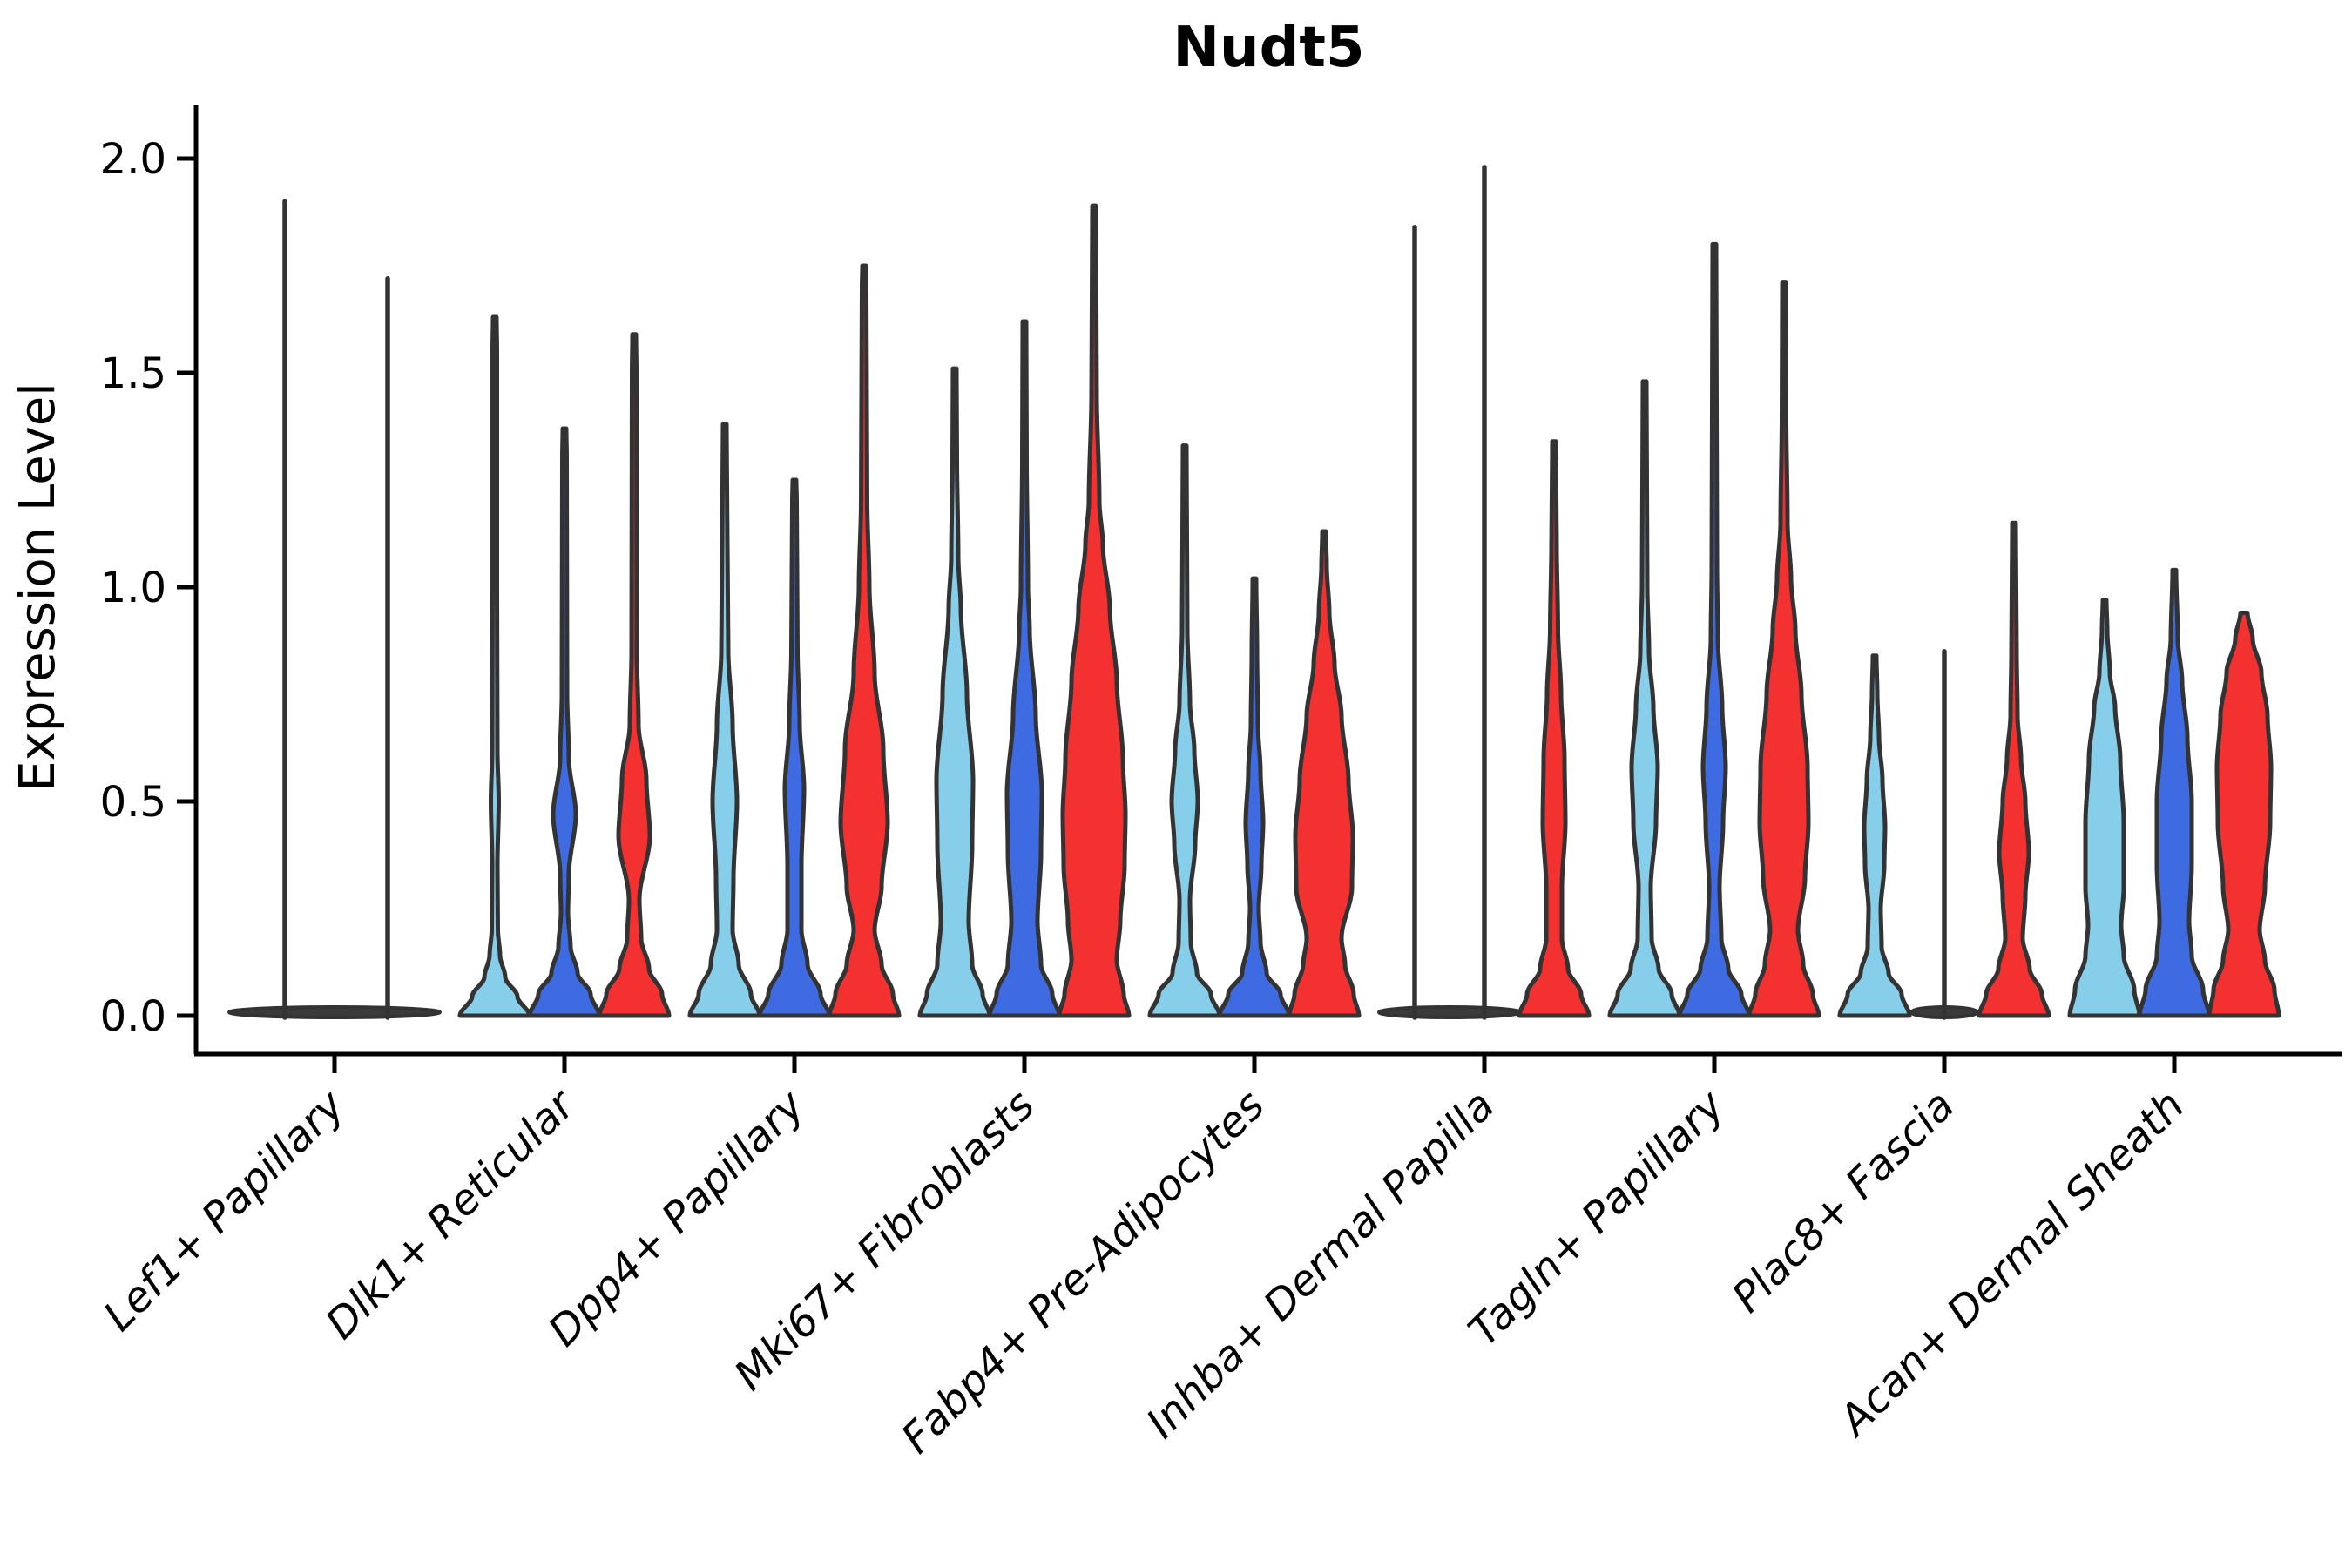 The image size is (2352, 1568). I want to click on y-tick-label: 0.0, so click(133, 1016).